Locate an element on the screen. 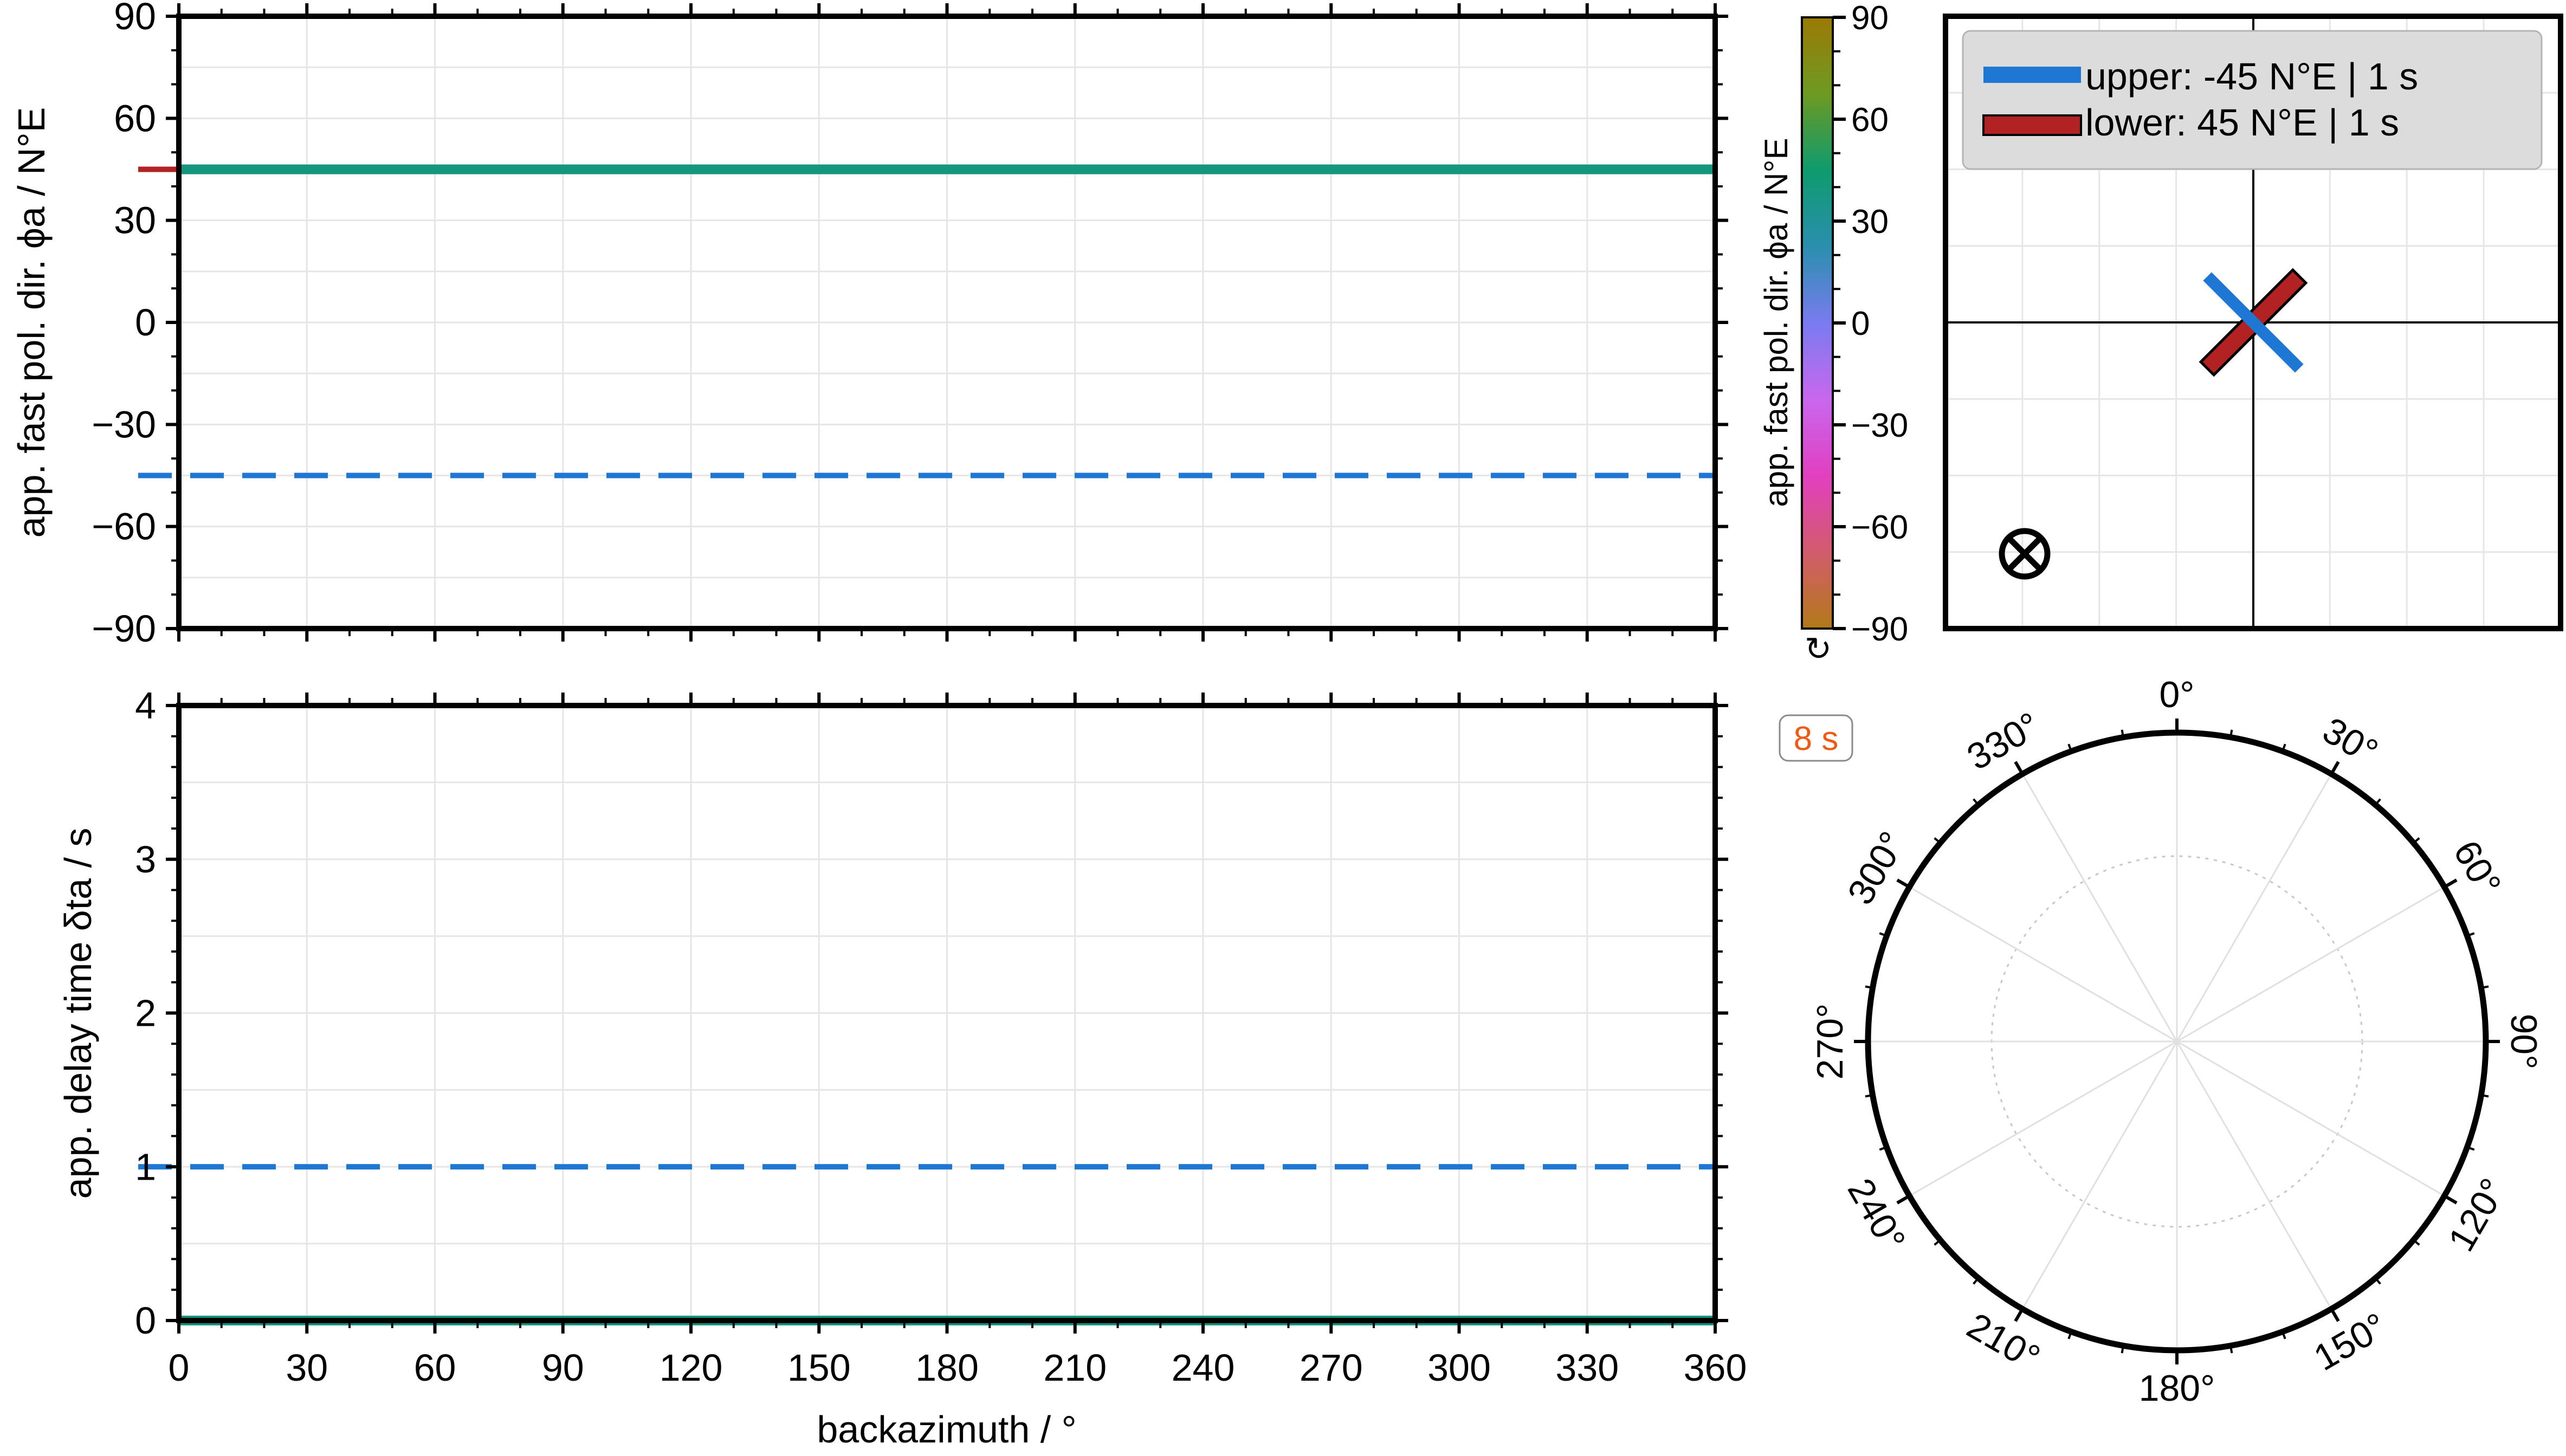 The image size is (2566, 1456). xtick-label: 30 is located at coordinates (307, 1368).